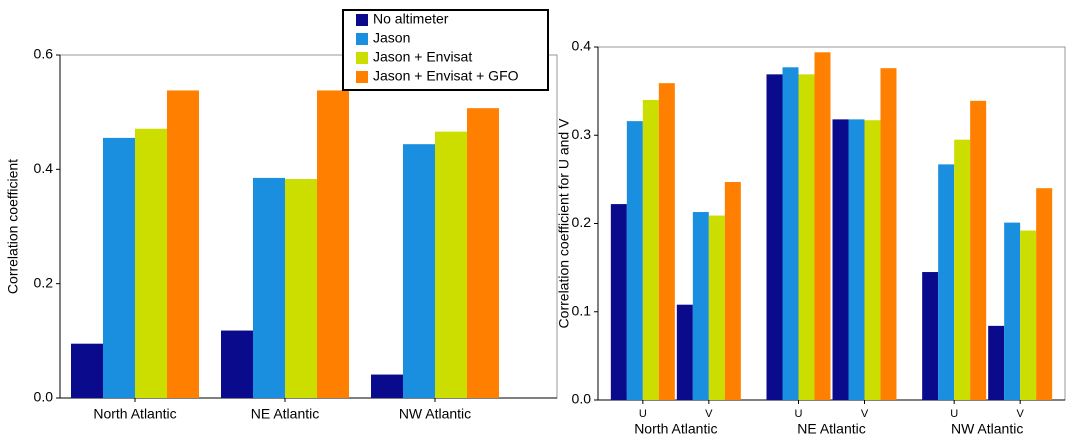 The image size is (1070, 439). What do you see at coordinates (582, 310) in the screenshot?
I see `y-tick-label: 0.1` at bounding box center [582, 310].